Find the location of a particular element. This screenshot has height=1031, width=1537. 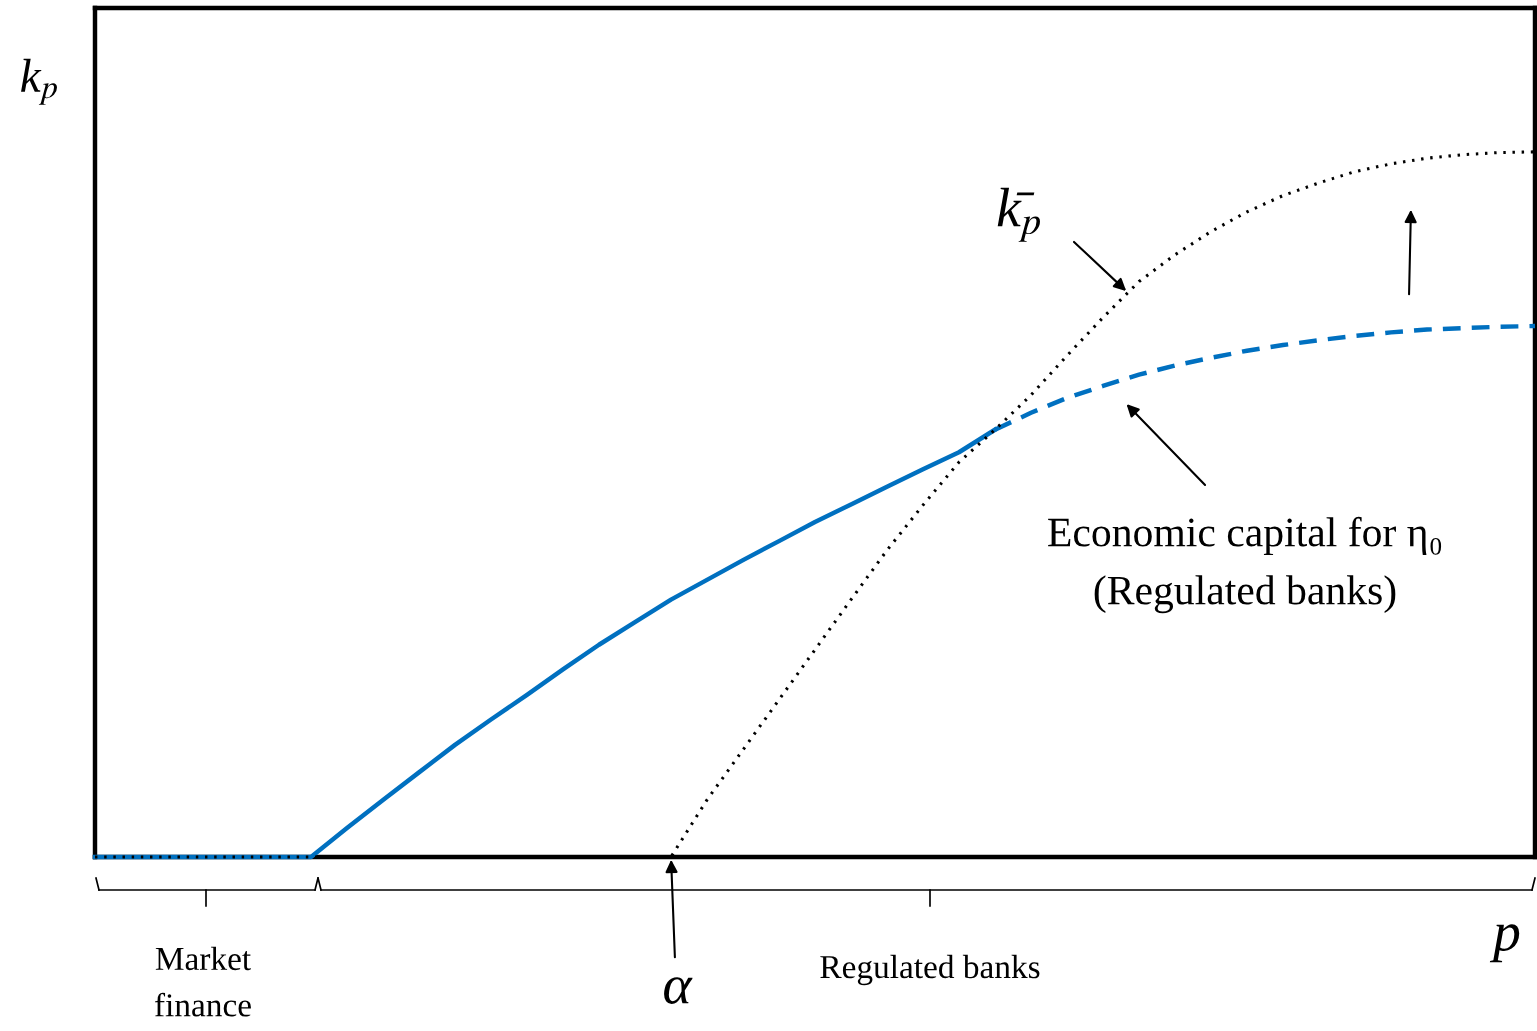

annotation: Economic capital for η₀ (Regulated banks) is located at coordinates (1245, 565).